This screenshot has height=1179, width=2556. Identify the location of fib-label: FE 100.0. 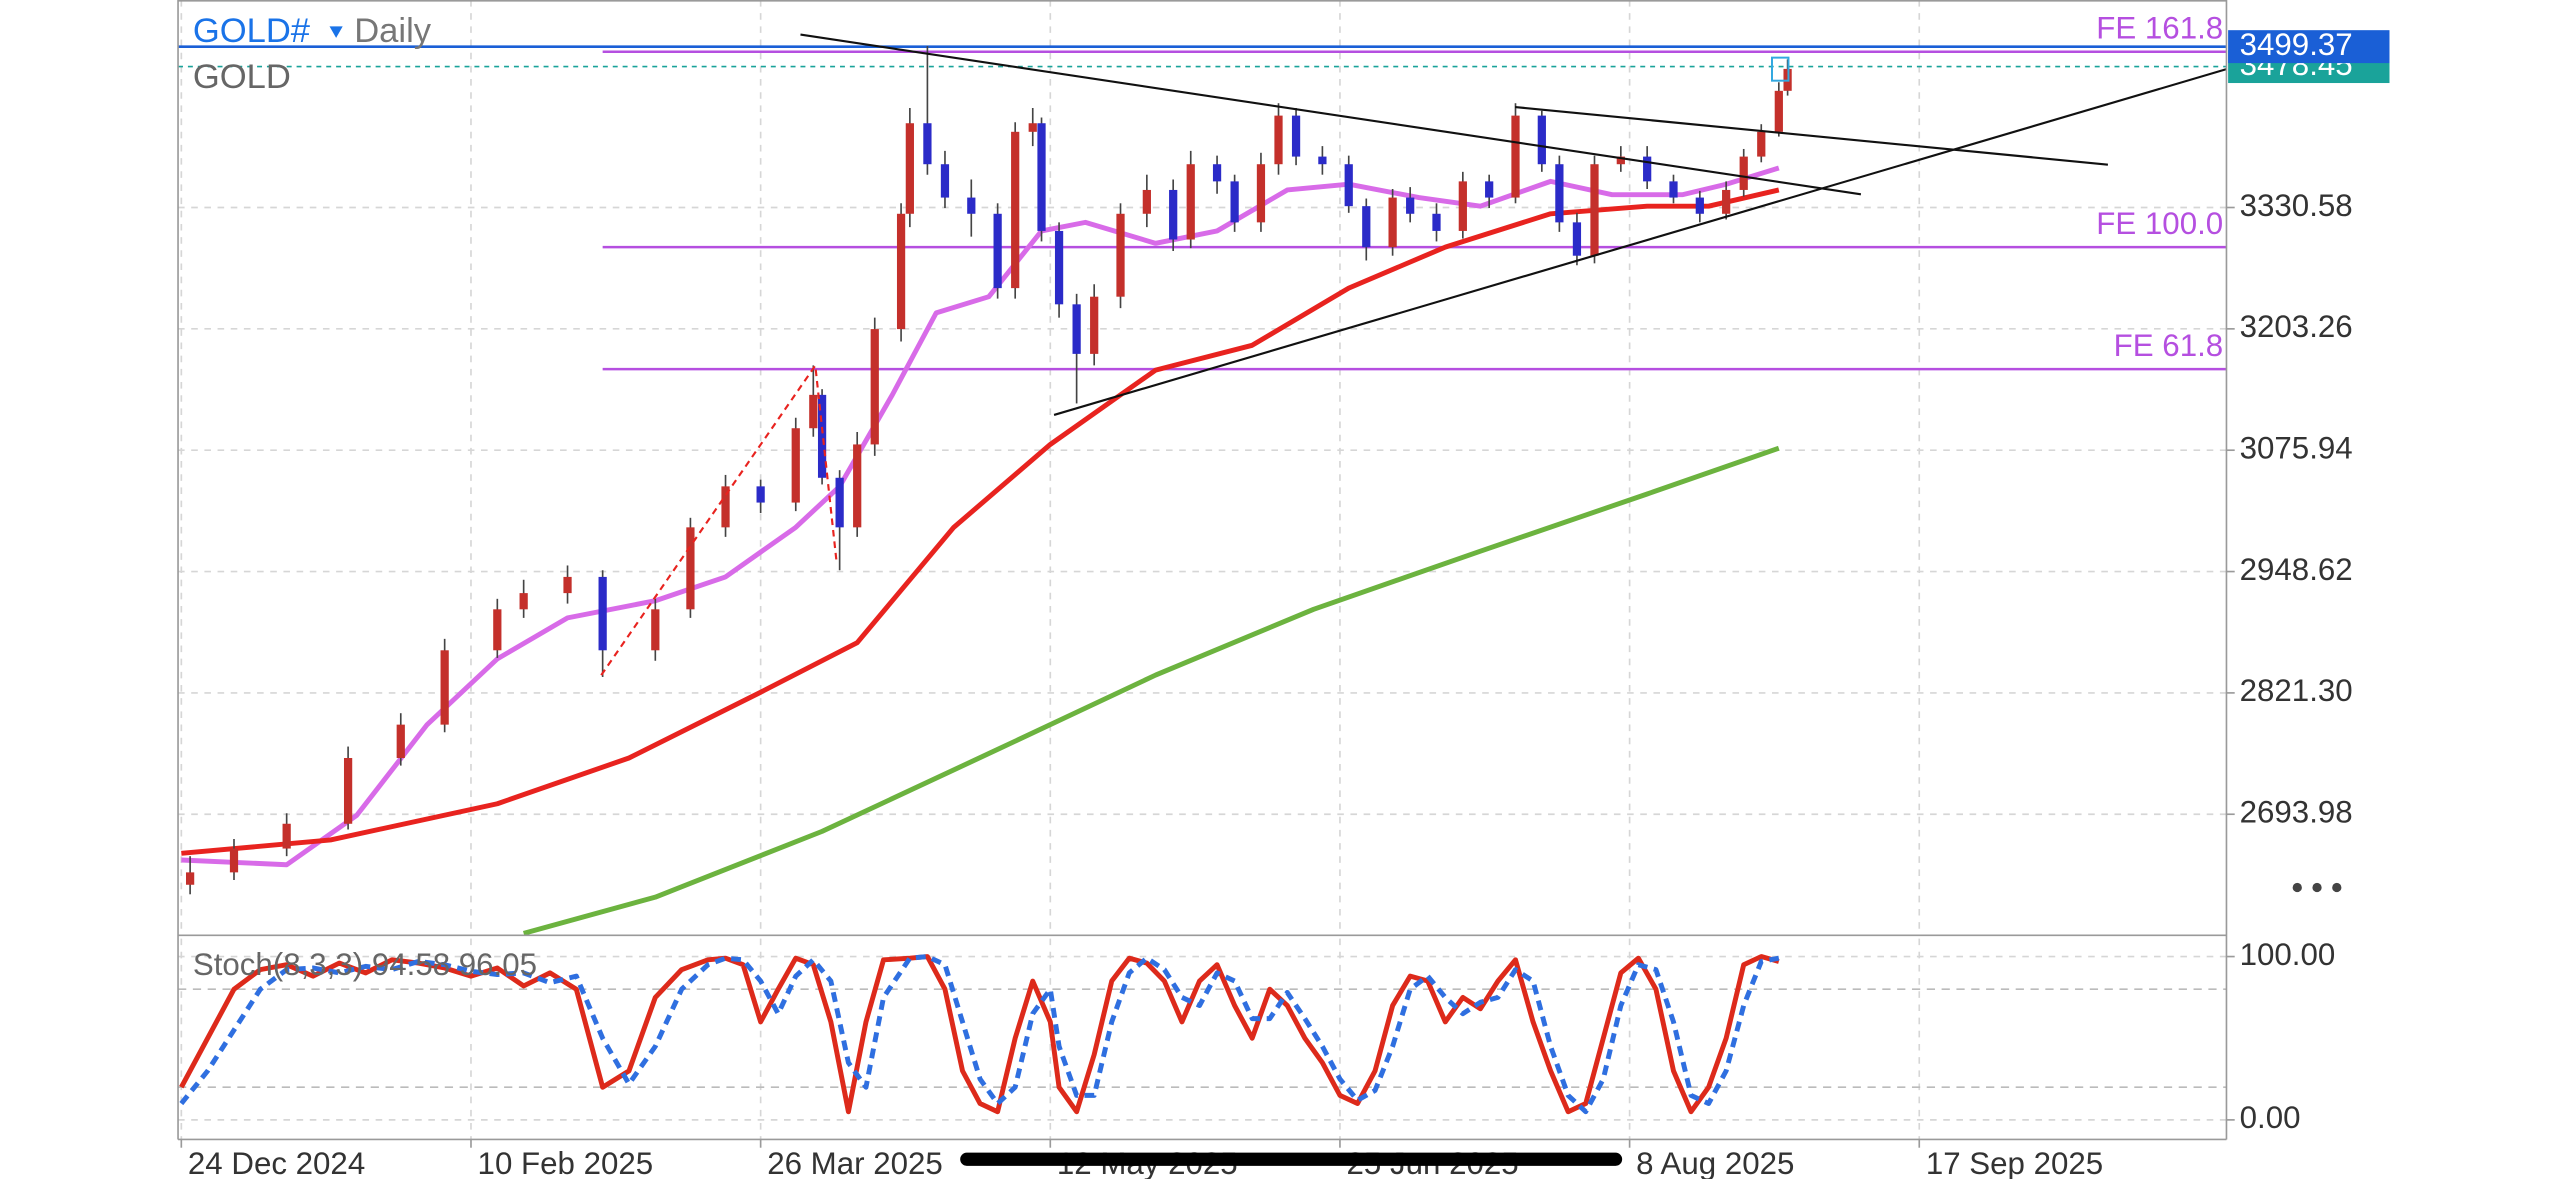
(2159, 223).